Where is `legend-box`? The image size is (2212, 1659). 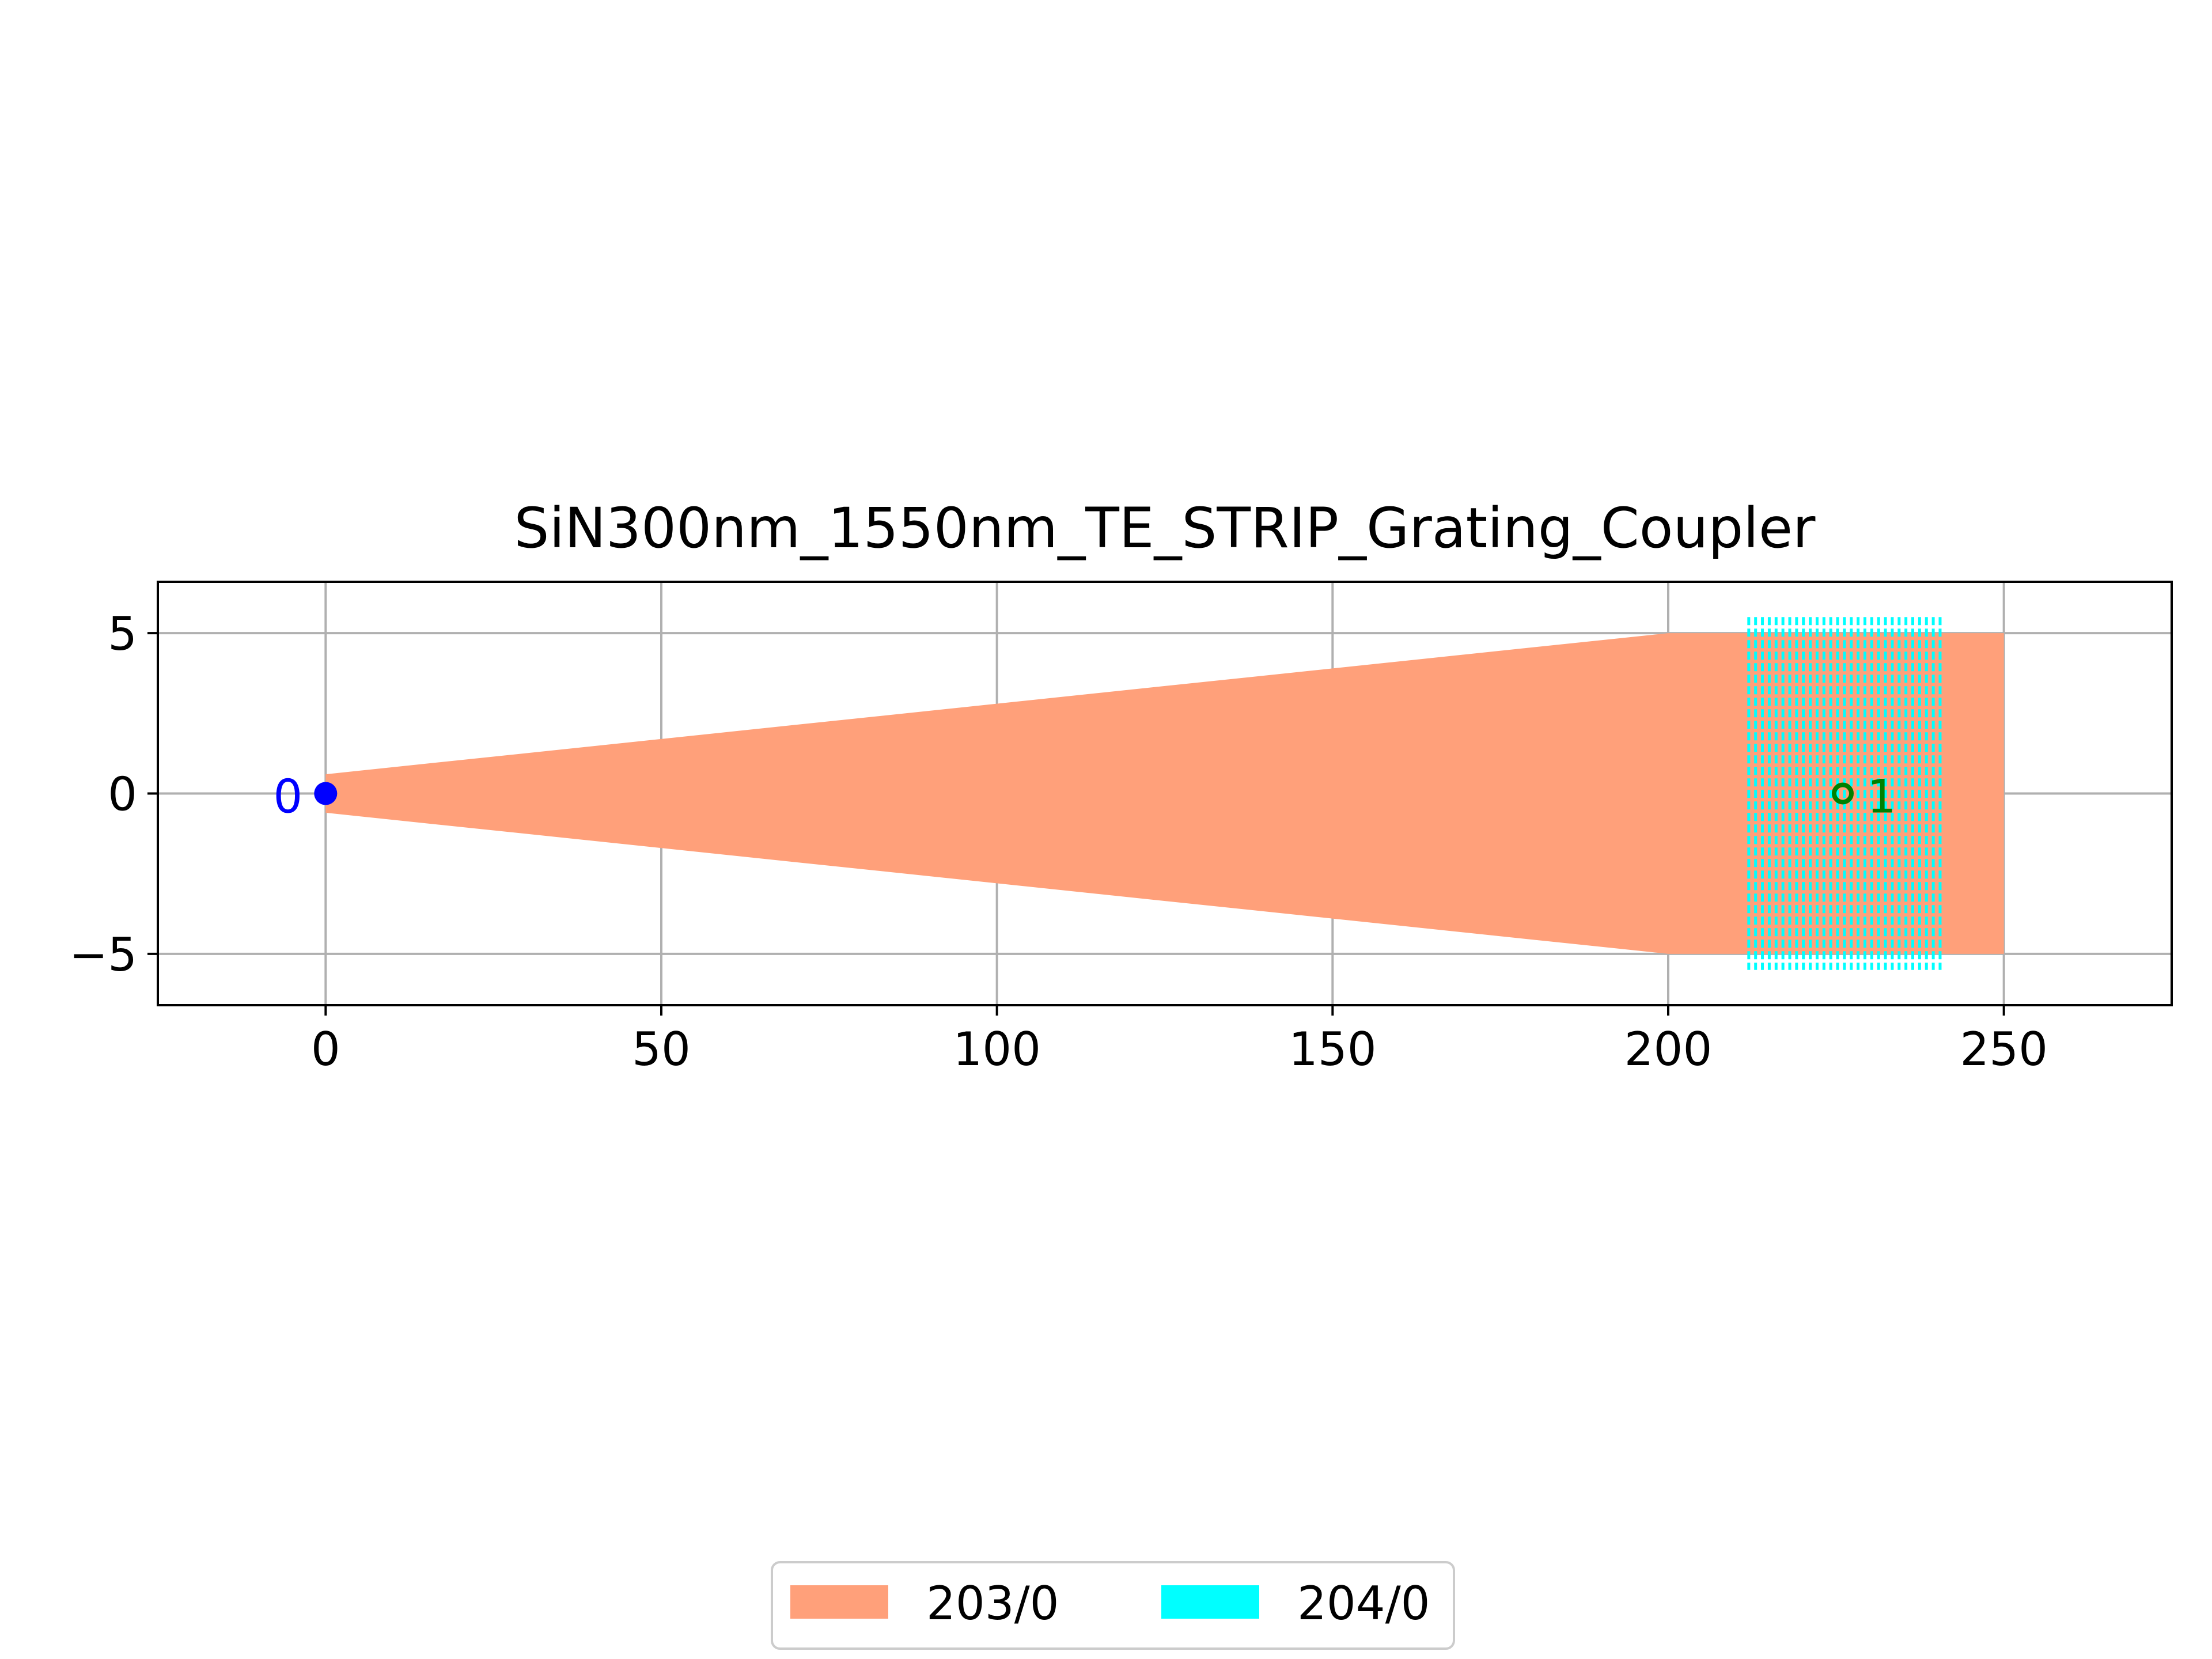 legend-box is located at coordinates (1113, 1605).